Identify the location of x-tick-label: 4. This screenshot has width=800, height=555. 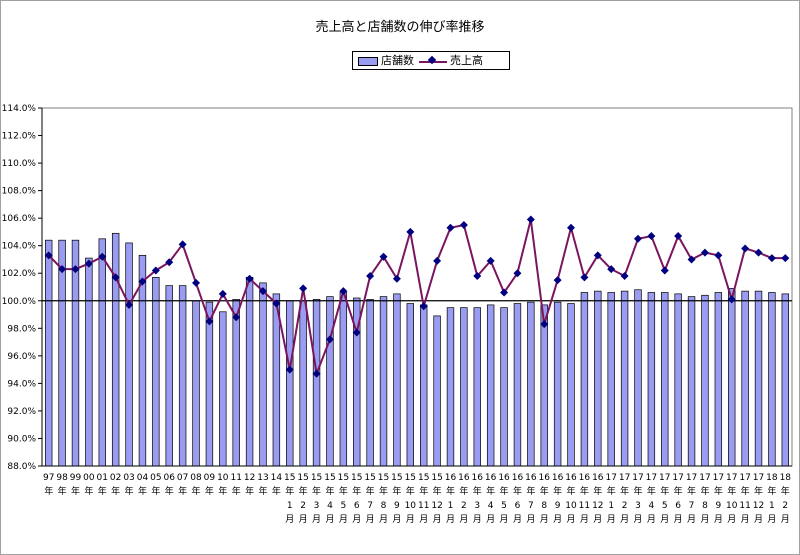
(652, 506).